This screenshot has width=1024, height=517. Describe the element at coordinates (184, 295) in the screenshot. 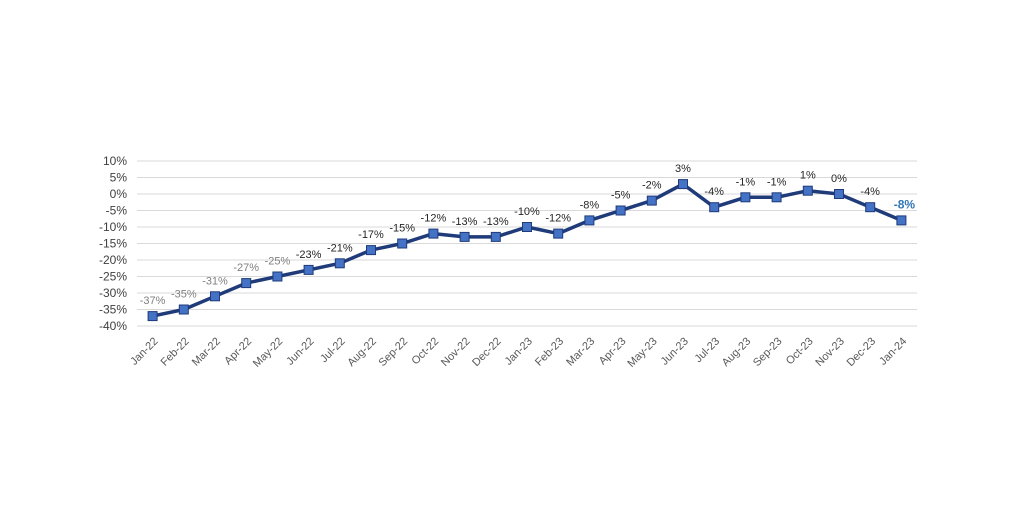

I see `data-label: -35%` at that location.